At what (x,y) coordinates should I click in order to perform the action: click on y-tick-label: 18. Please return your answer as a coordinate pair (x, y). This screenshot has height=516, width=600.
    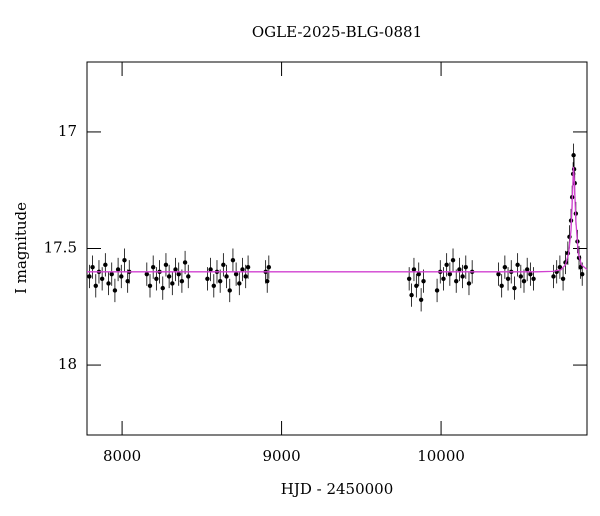
    Looking at the image, I should click on (67, 364).